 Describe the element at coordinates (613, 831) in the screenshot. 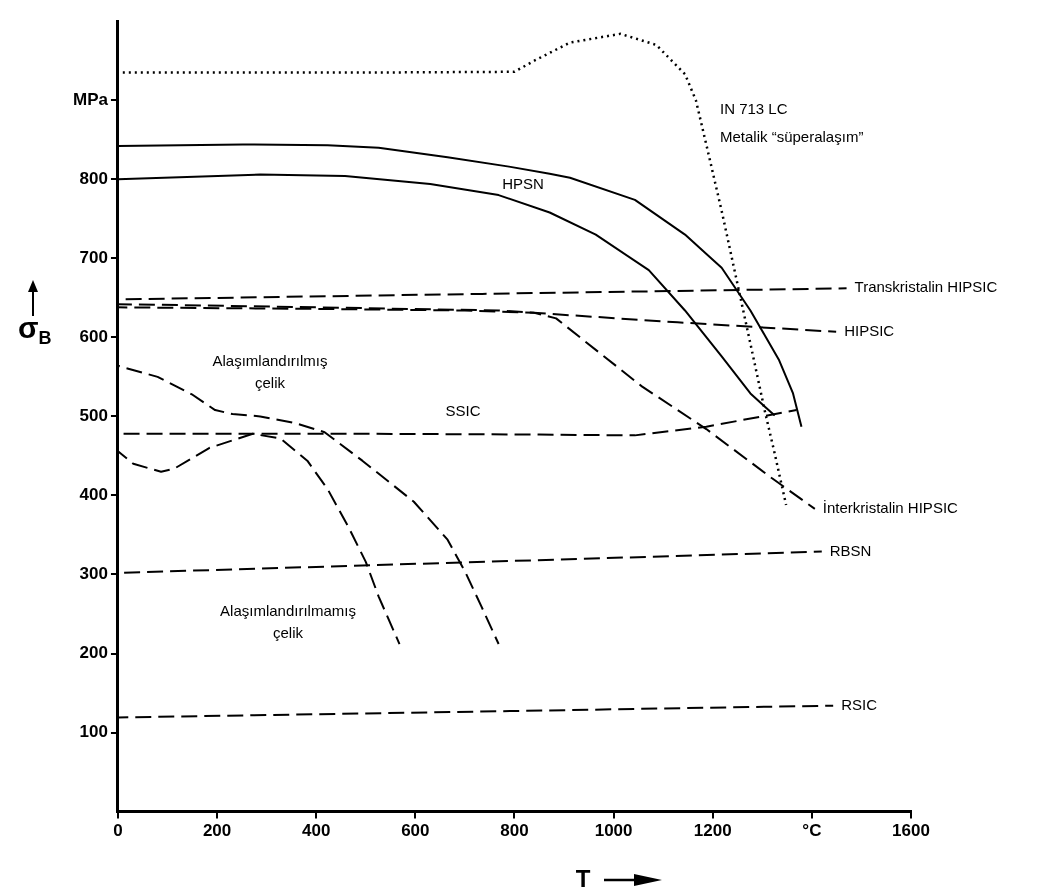

I see `x-tick-label: 1000` at that location.